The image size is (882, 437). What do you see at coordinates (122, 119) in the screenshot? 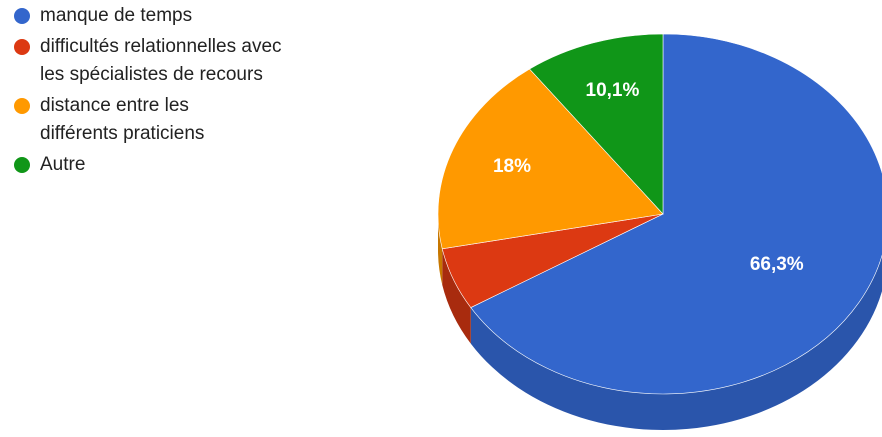
I see `legend-label: distance entre les différents praticiens` at bounding box center [122, 119].